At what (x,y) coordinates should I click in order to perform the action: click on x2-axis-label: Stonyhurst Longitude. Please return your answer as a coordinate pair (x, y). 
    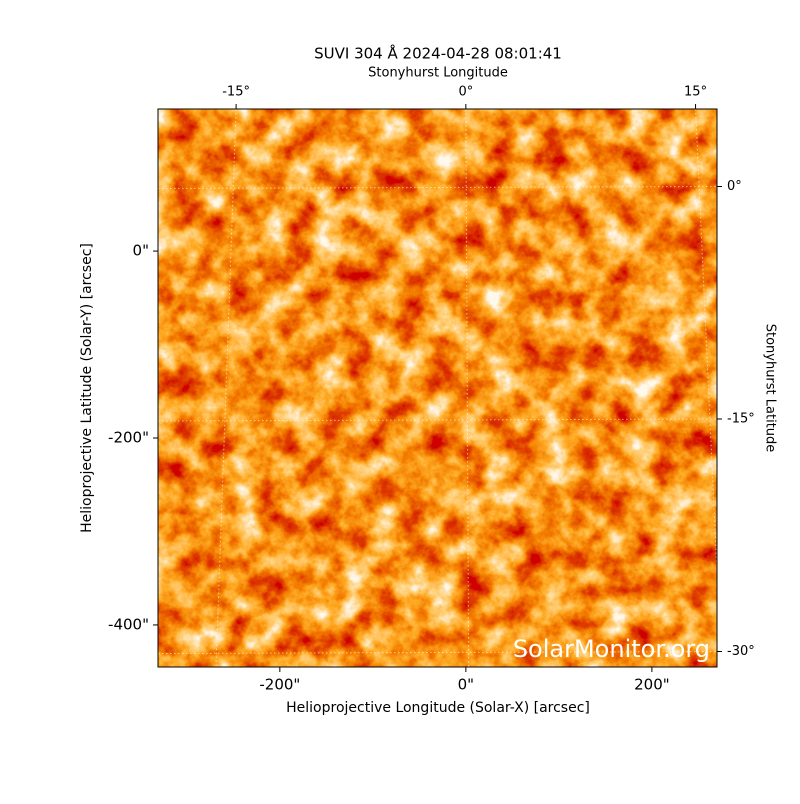
    Looking at the image, I should click on (438, 73).